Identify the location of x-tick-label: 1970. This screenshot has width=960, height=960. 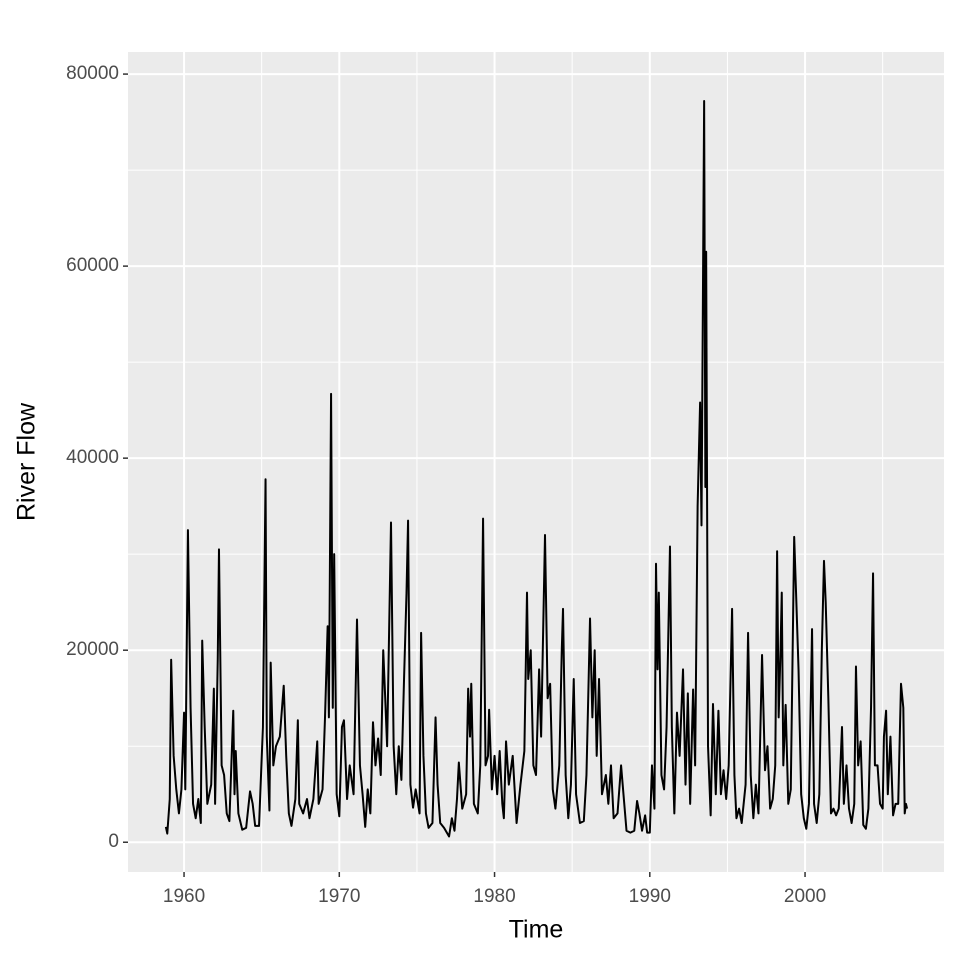
(339, 896).